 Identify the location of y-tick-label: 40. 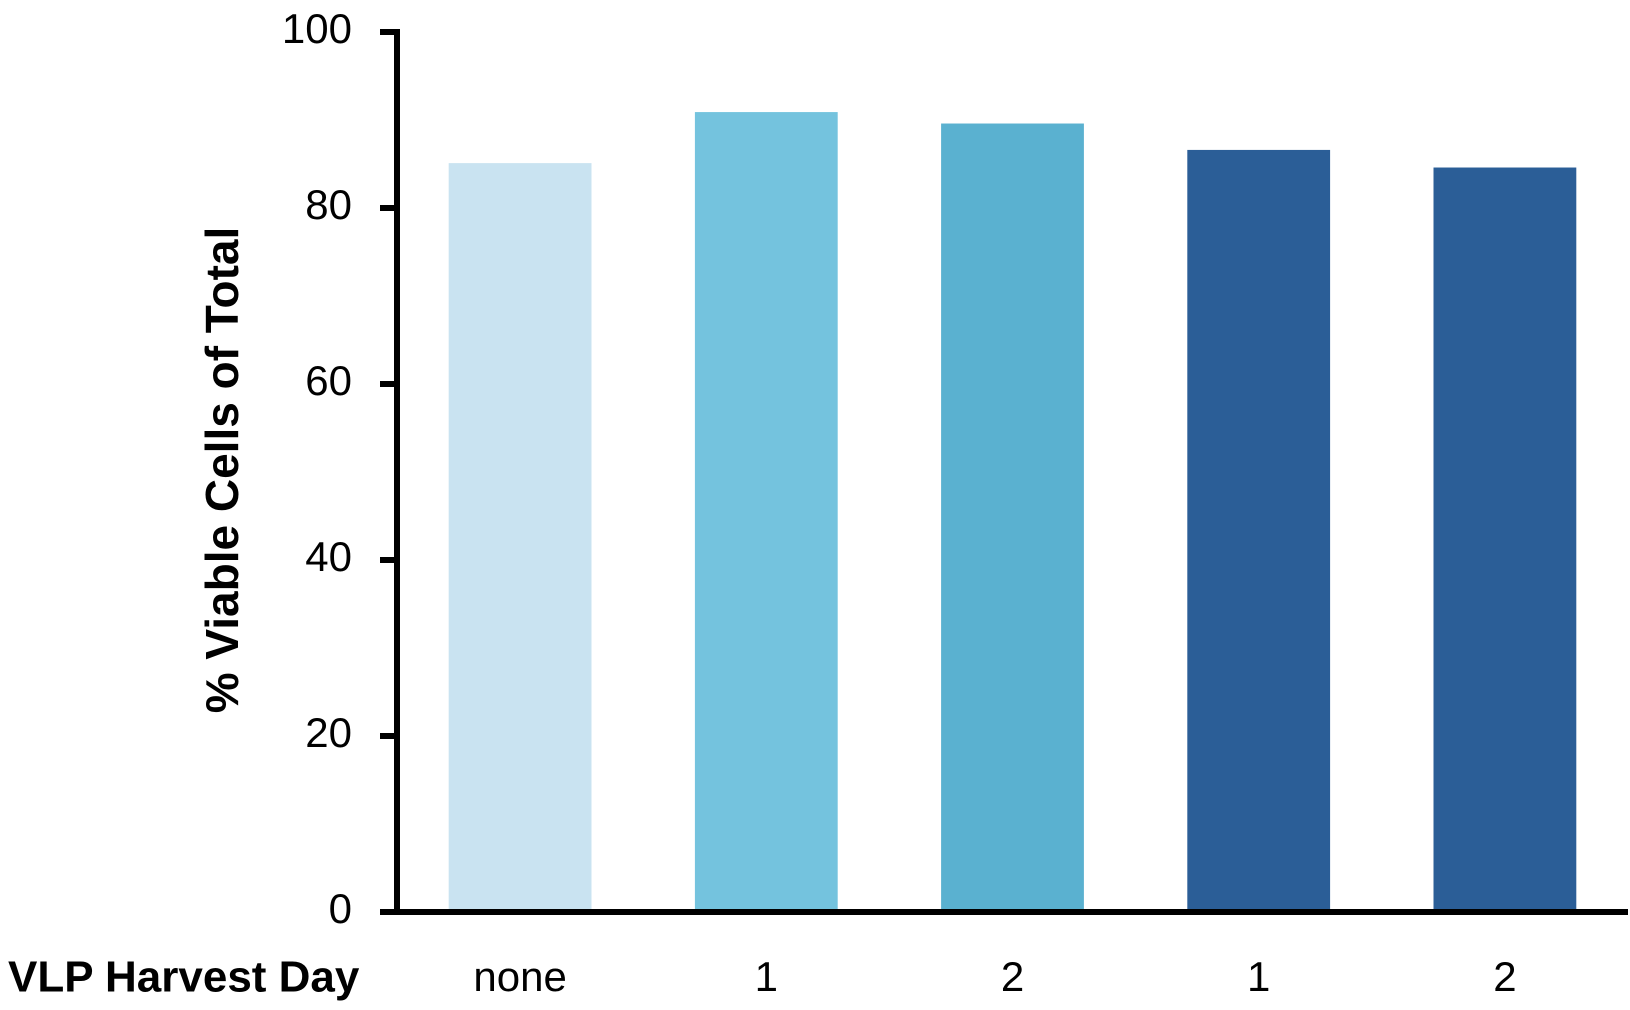
(328, 556).